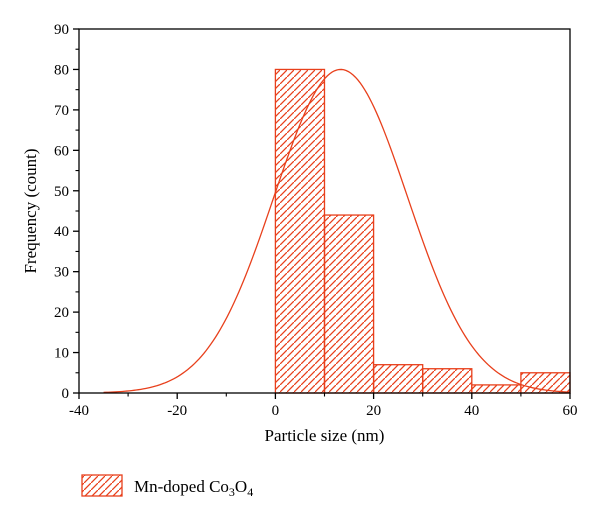 Image resolution: width=600 pixels, height=517 pixels. Describe the element at coordinates (570, 411) in the screenshot. I see `x-tick-label: 60` at that location.